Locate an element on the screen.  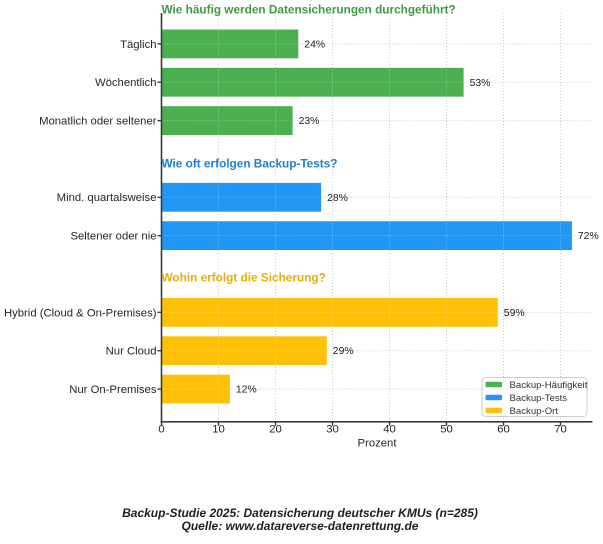
svg-text: Backup-Tests is located at coordinates (539, 398).